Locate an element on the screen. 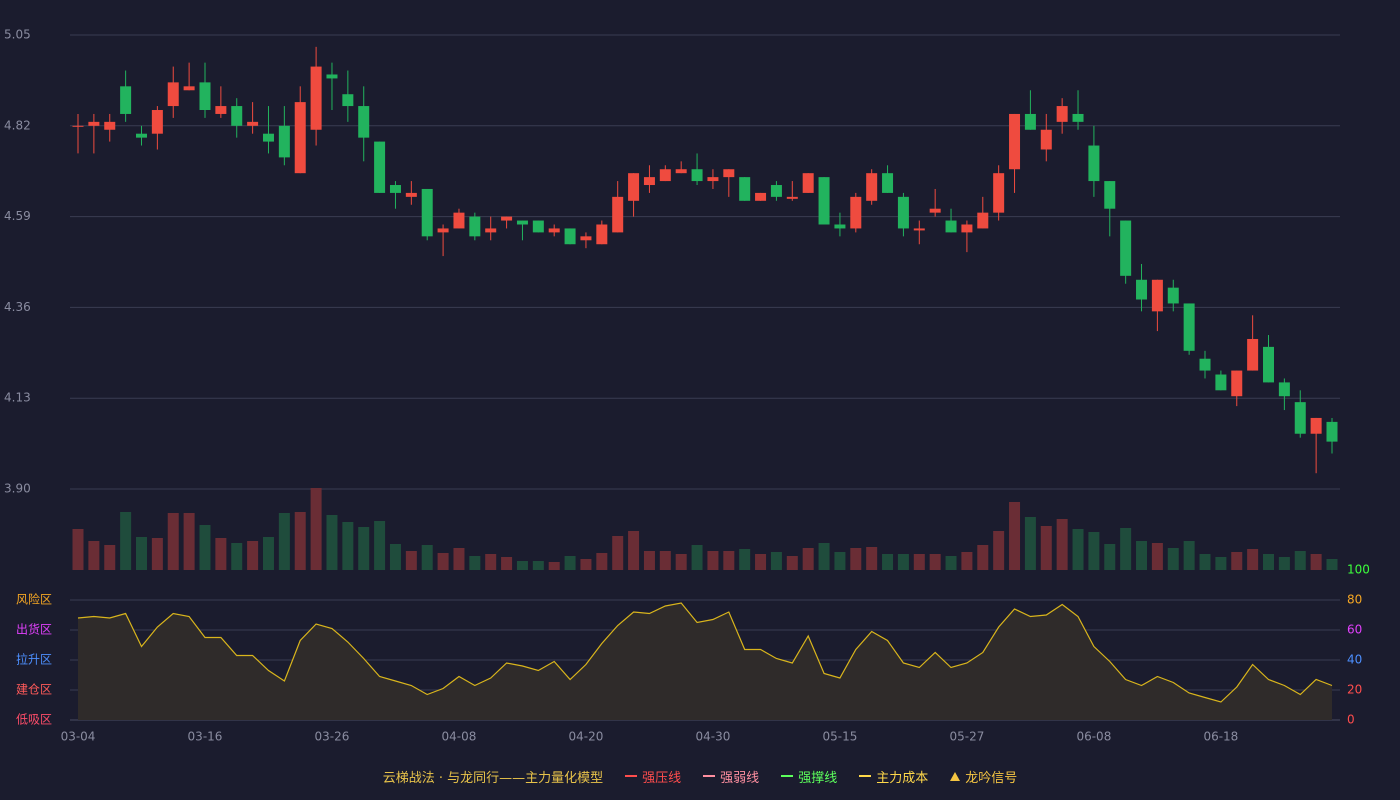 Image resolution: width=1400 pixels, height=800 pixels. indicator-line is located at coordinates (705, 652).